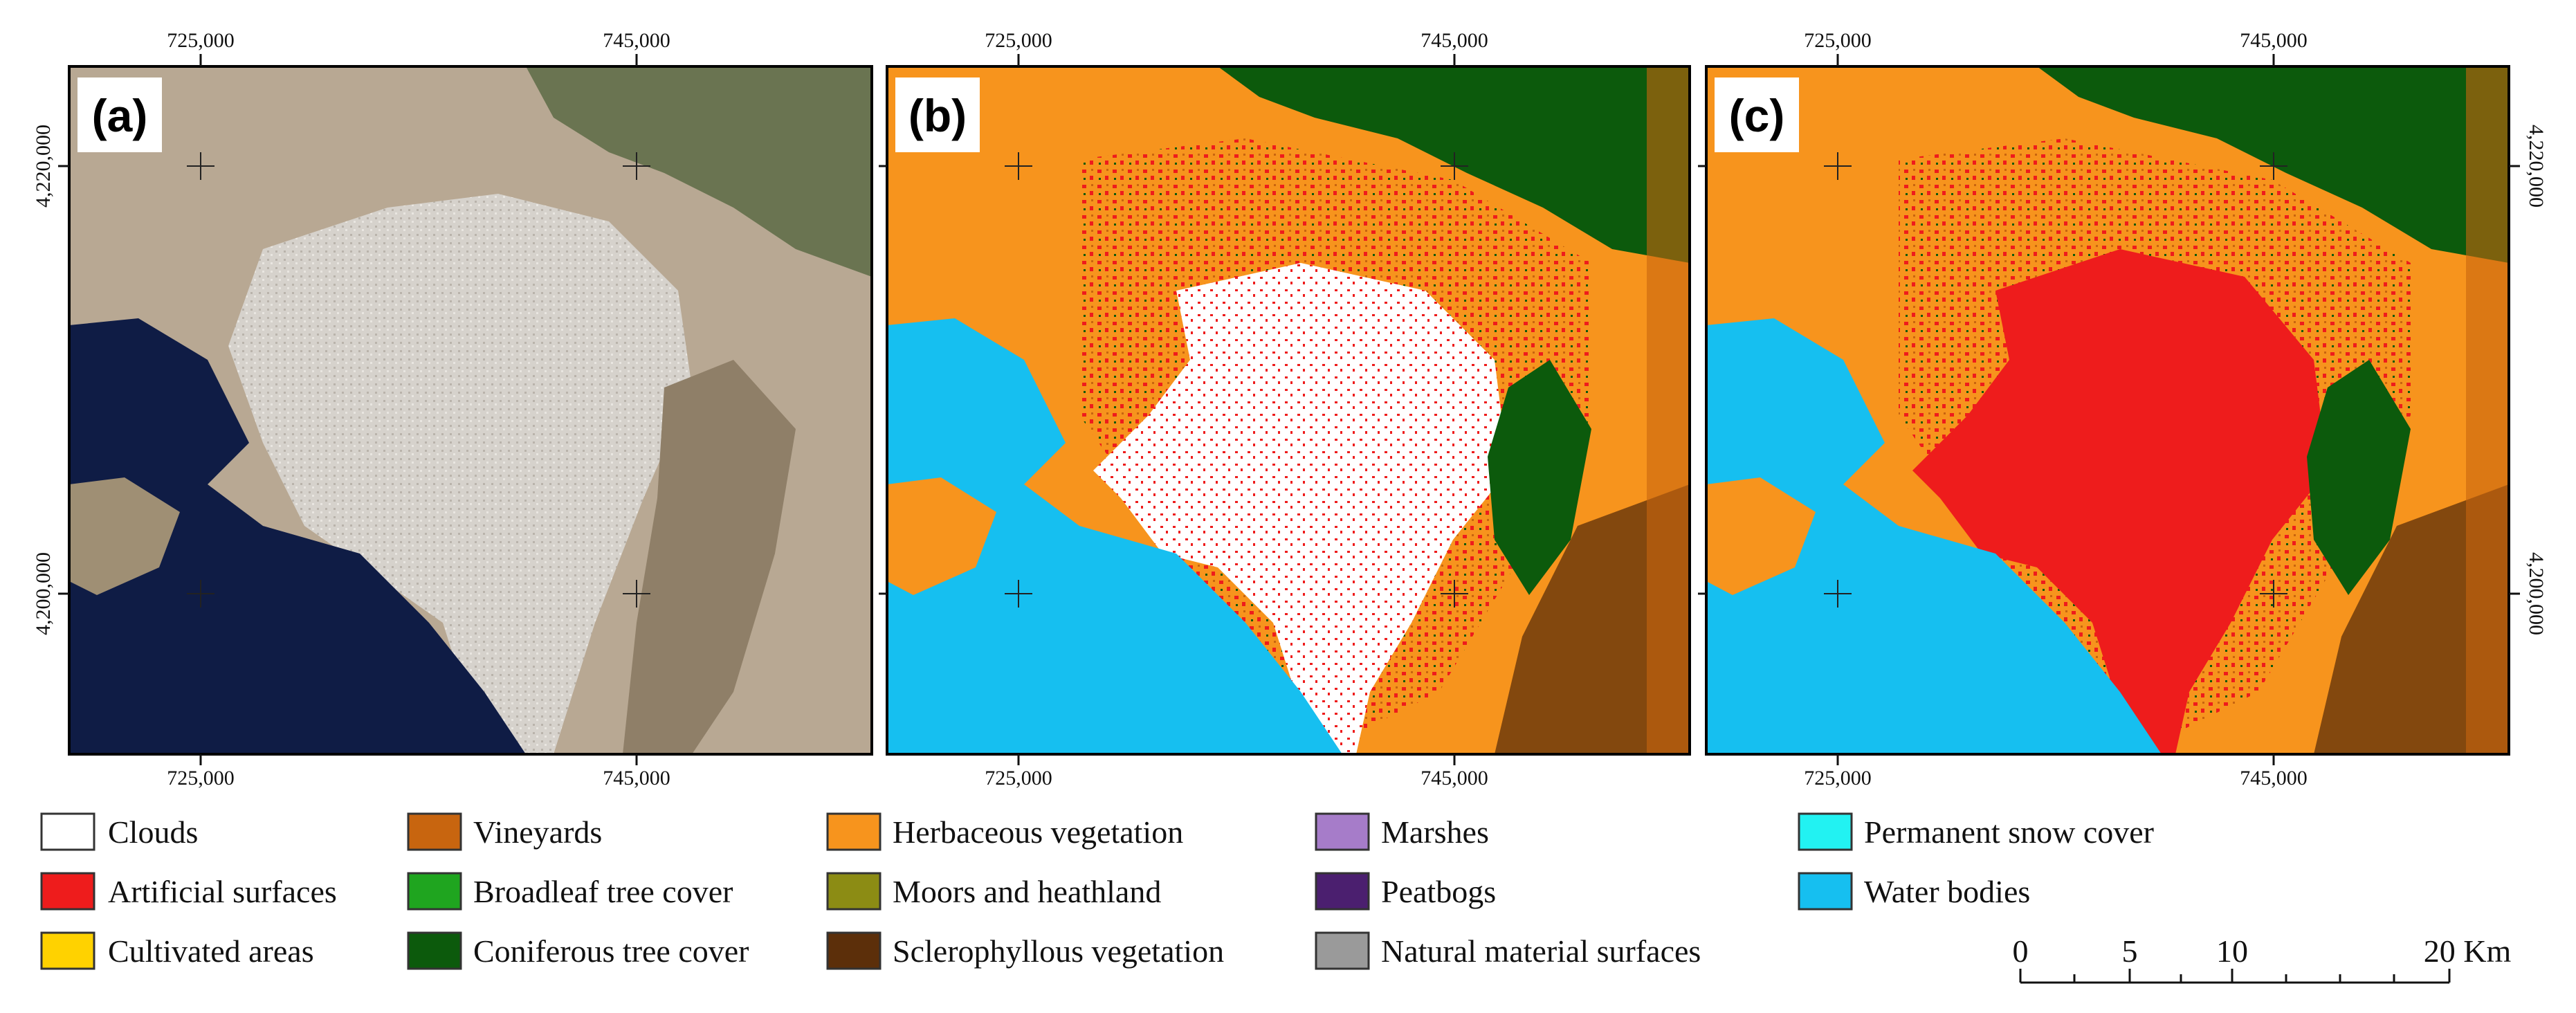  Describe the element at coordinates (2009, 832) in the screenshot. I see `legend-label-permanent-snow-cover: Permanent snow cover` at that location.